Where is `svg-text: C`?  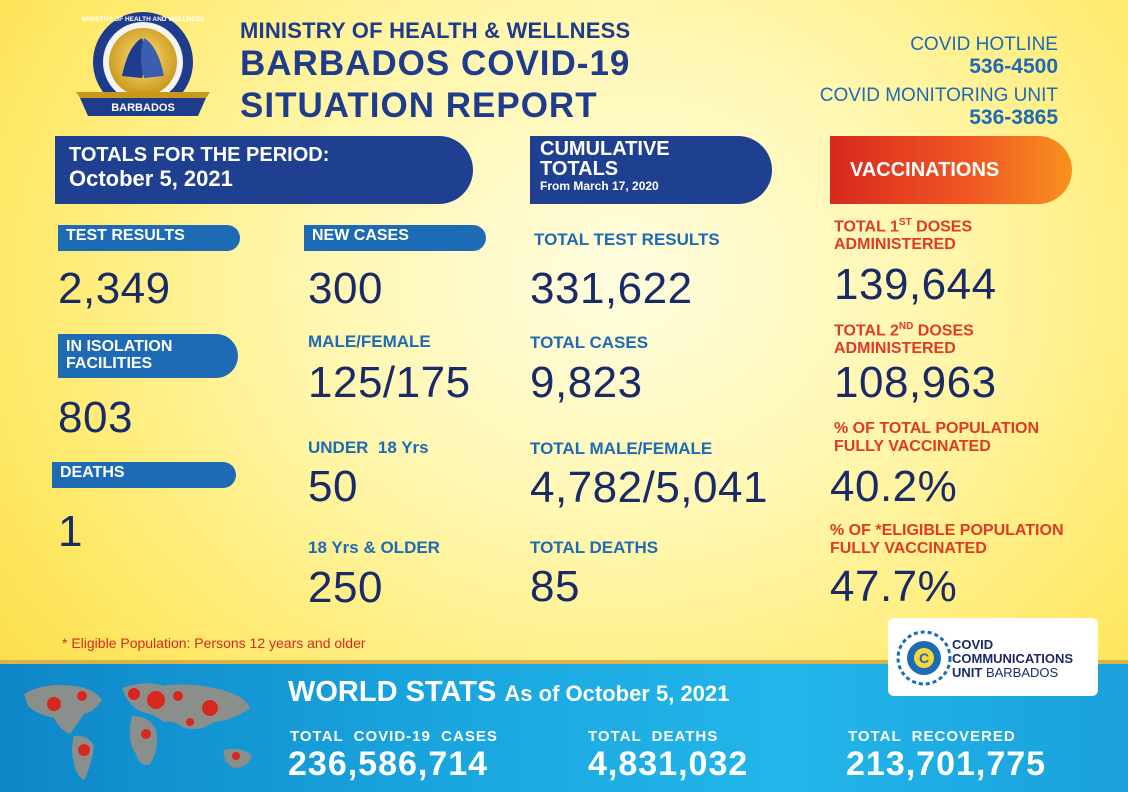 svg-text: C is located at coordinates (924, 658).